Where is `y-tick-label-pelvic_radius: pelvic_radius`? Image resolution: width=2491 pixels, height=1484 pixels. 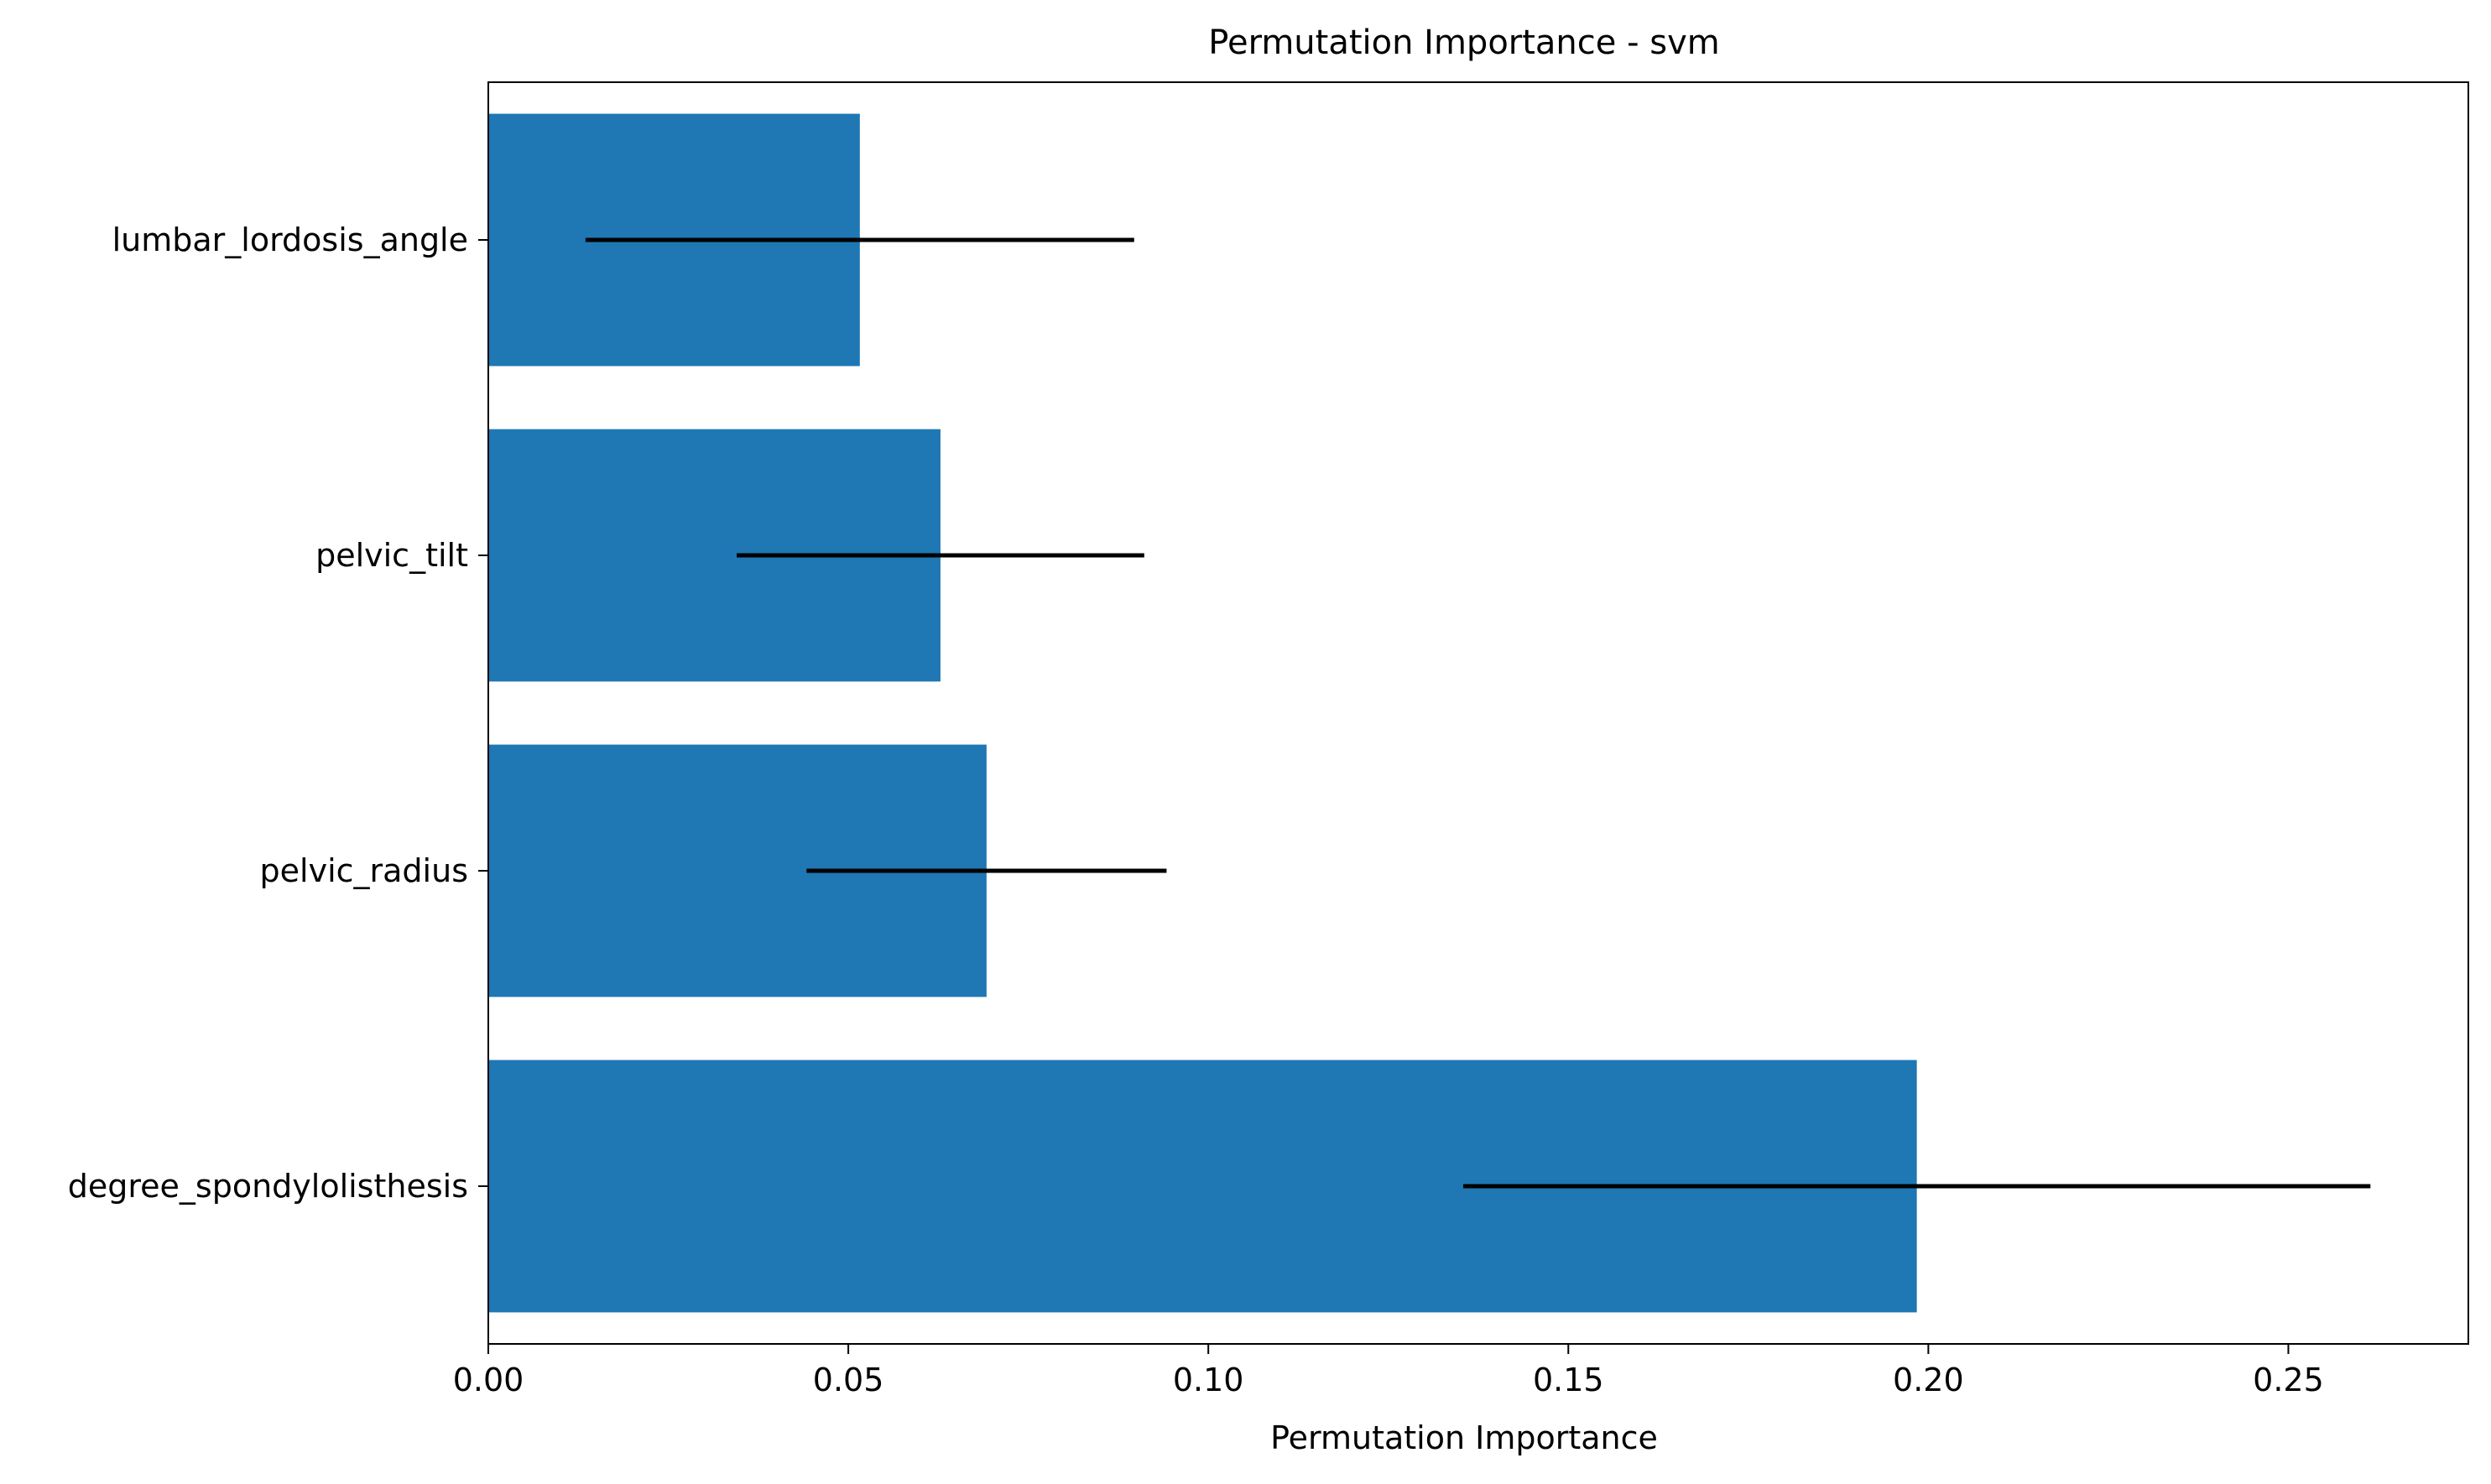
y-tick-label-pelvic_radius: pelvic_radius is located at coordinates (364, 870).